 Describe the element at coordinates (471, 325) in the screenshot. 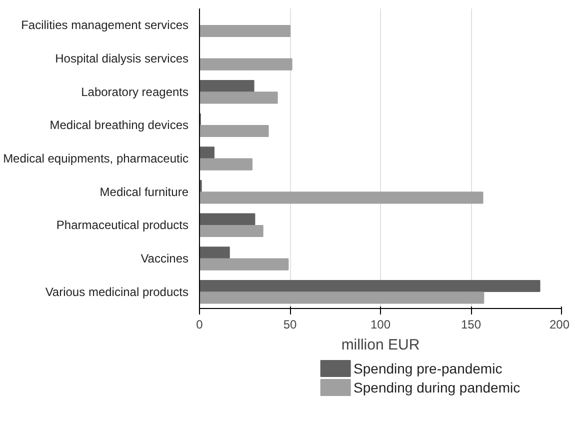

I see `x-tick-label: 150` at that location.